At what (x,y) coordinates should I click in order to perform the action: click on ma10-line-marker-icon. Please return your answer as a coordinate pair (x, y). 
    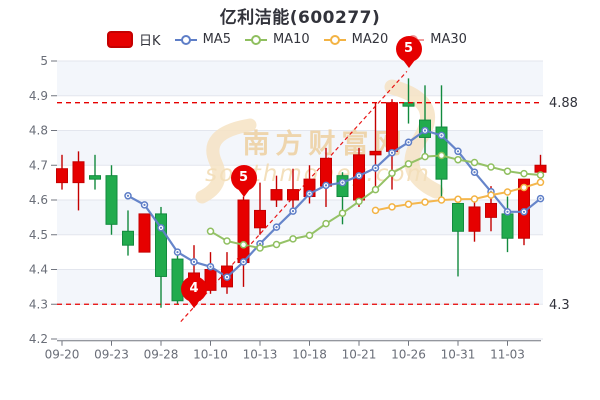
    Looking at the image, I should click on (255, 39).